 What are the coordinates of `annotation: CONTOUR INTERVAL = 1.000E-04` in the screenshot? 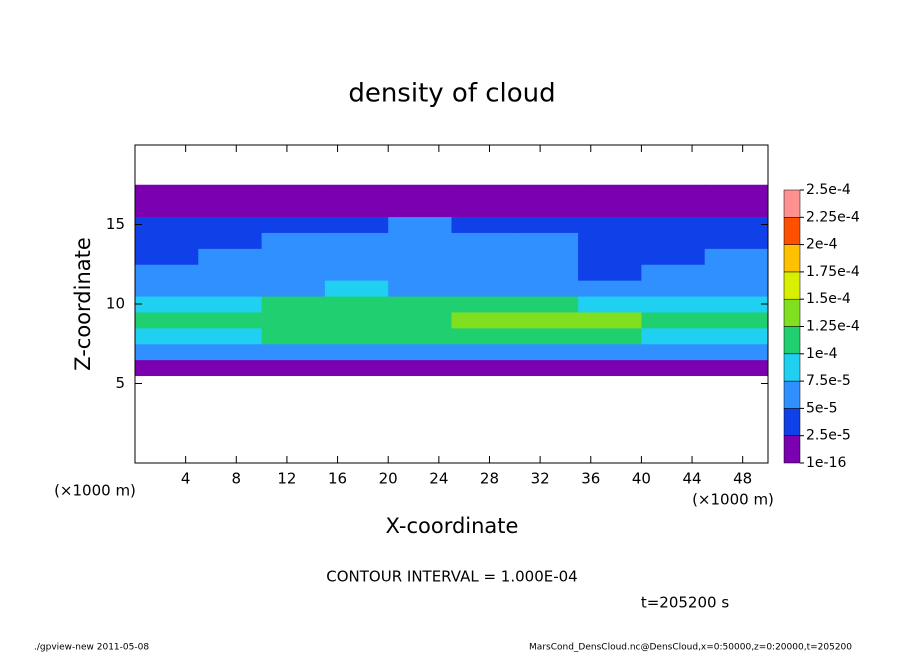 It's located at (451, 577).